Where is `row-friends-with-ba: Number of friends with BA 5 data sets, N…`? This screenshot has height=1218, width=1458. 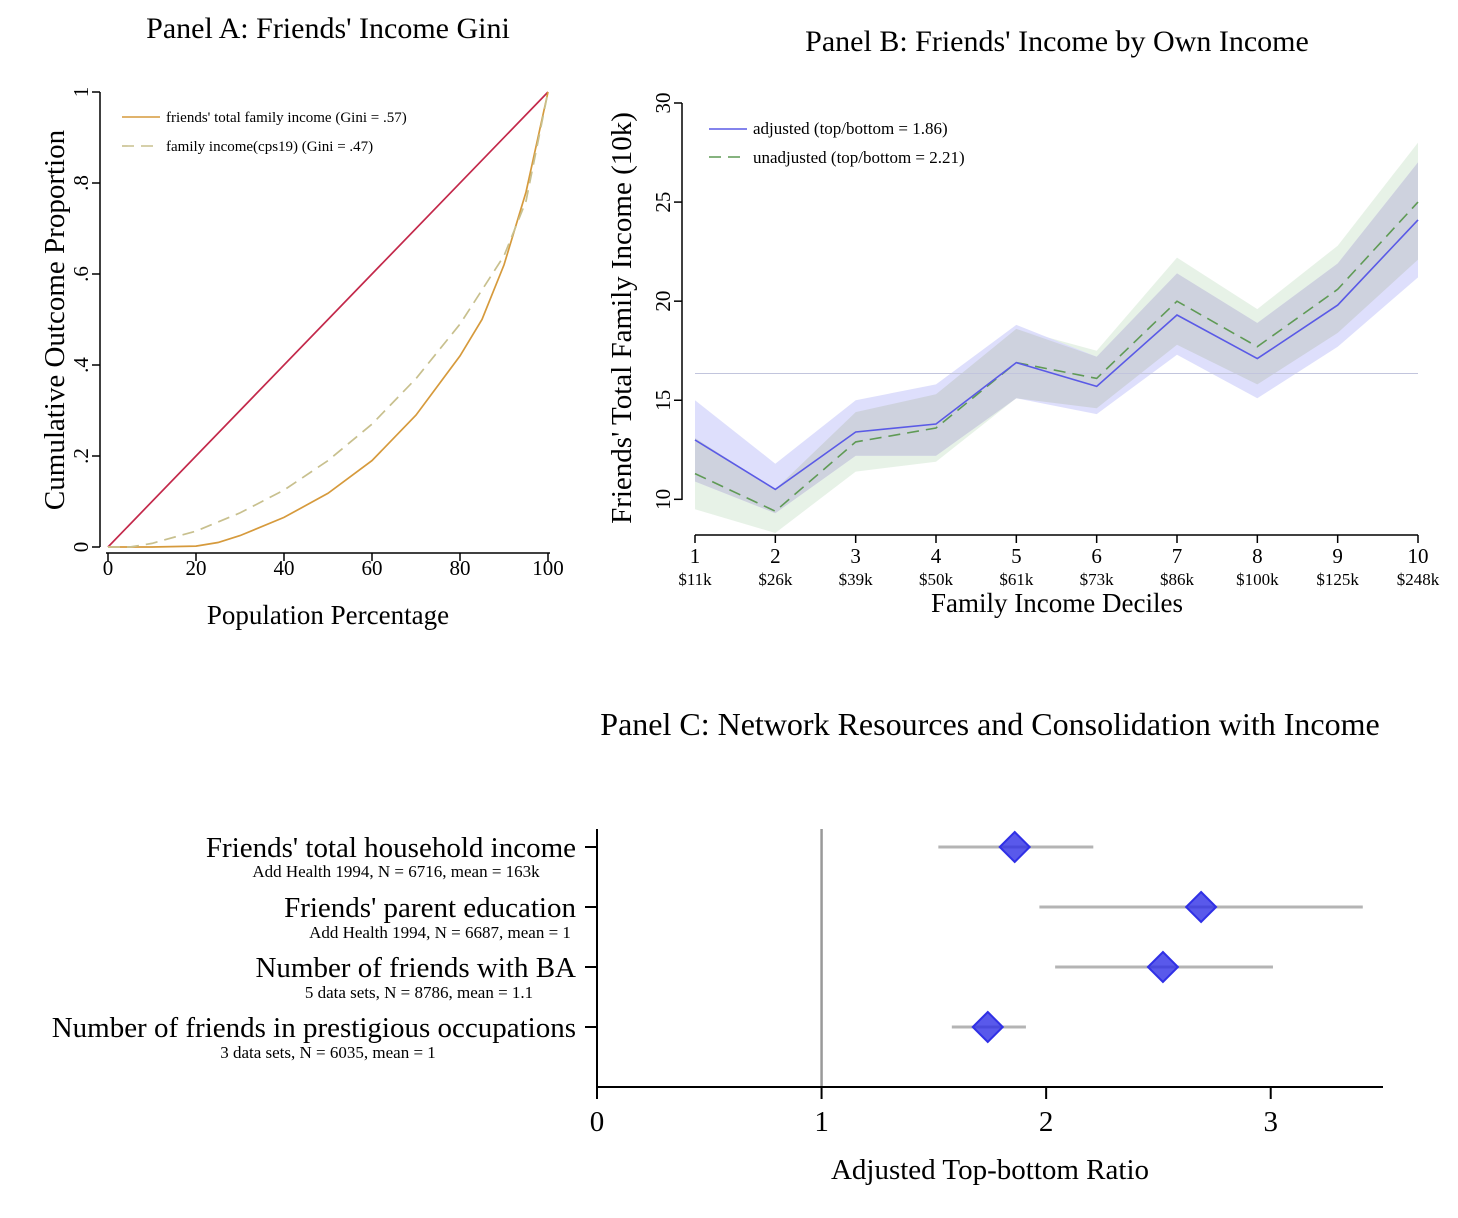
row-friends-with-ba: Number of friends with BA 5 data sets, N… is located at coordinates (415, 977).